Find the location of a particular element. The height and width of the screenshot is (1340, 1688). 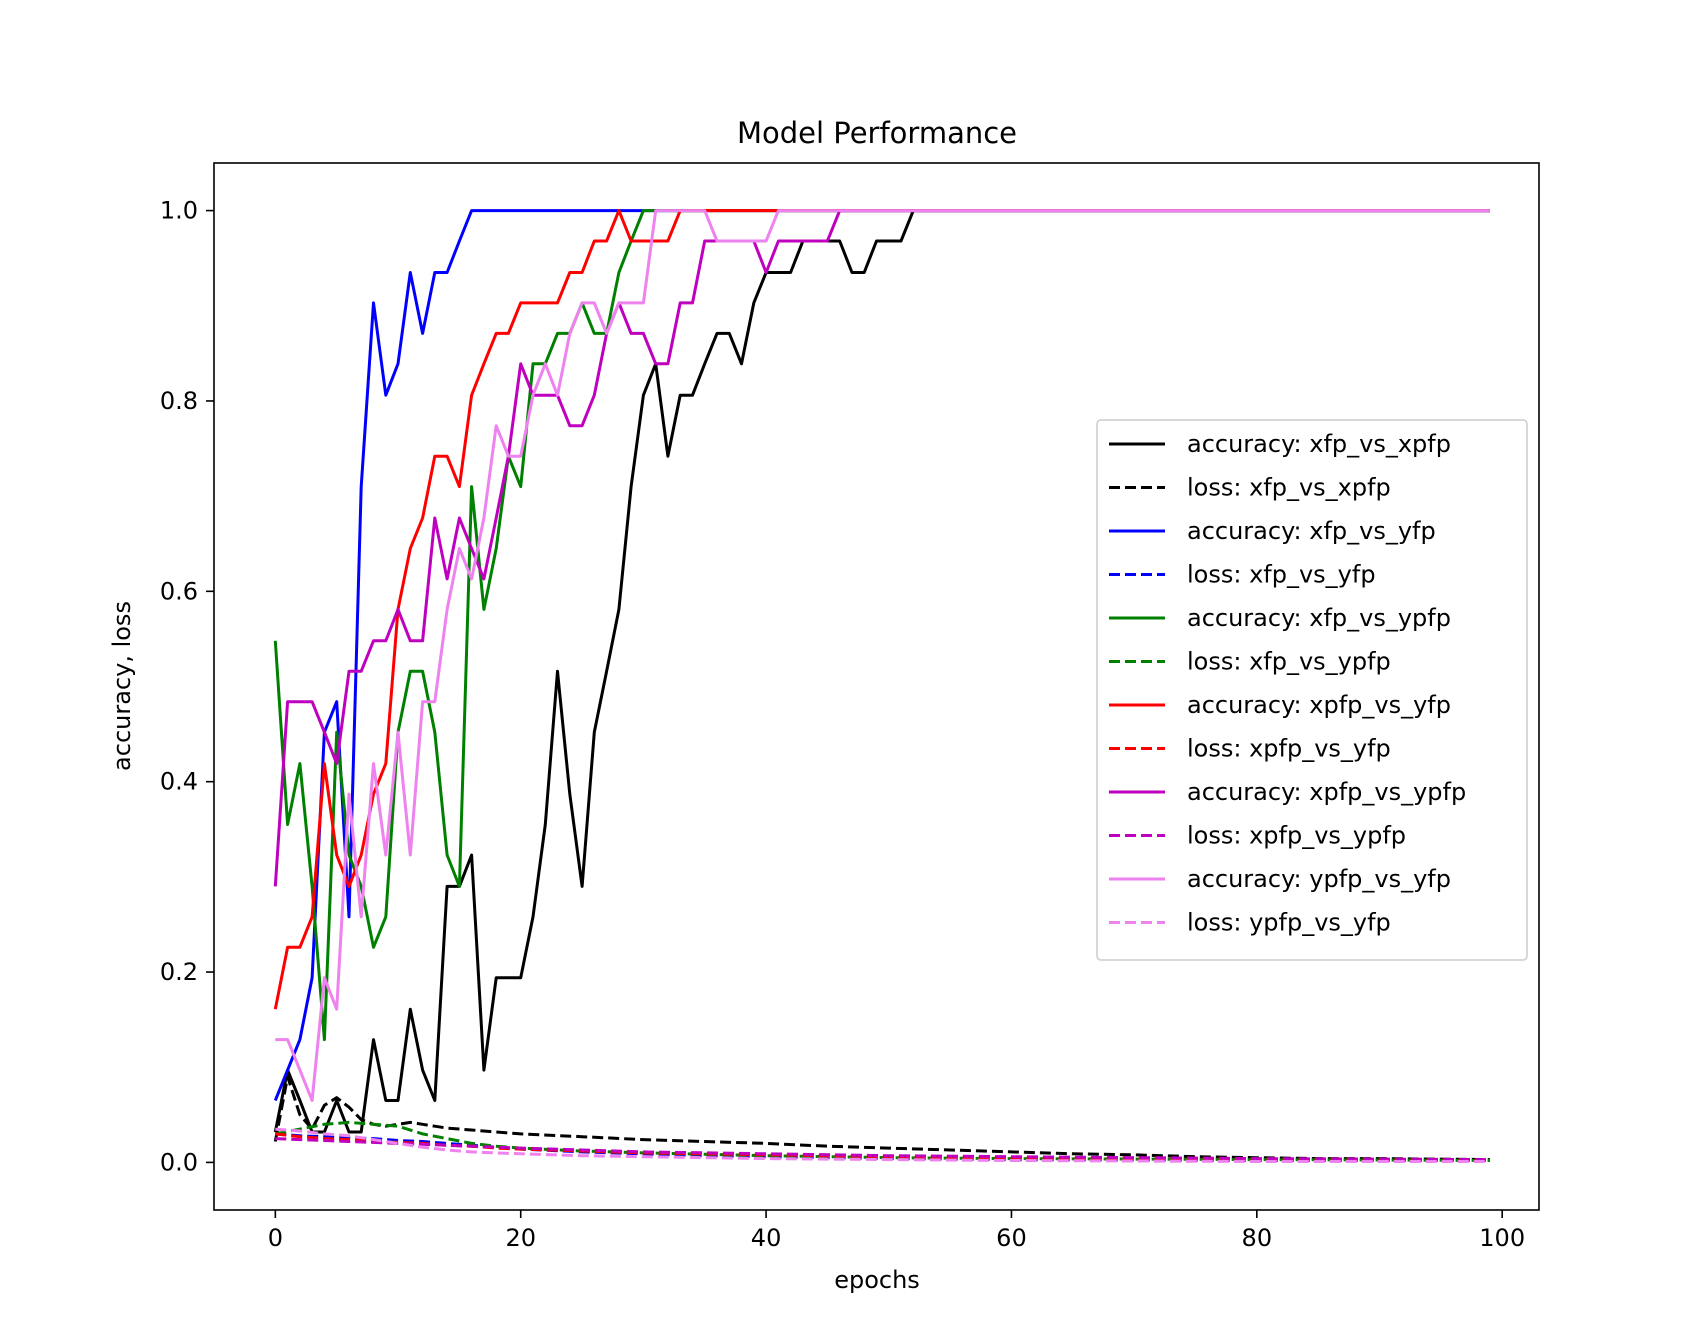

y-tick-label: 0.6 is located at coordinates (179, 591).